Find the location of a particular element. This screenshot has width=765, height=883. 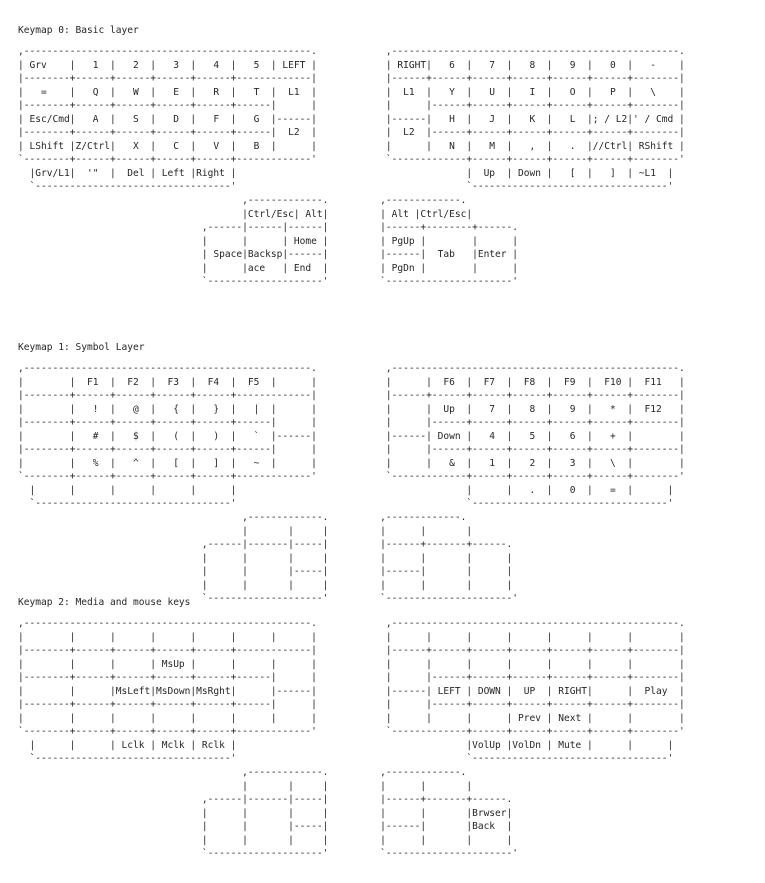

keymap-2-title: Keymap 2: Media and mouse keys is located at coordinates (104, 602).